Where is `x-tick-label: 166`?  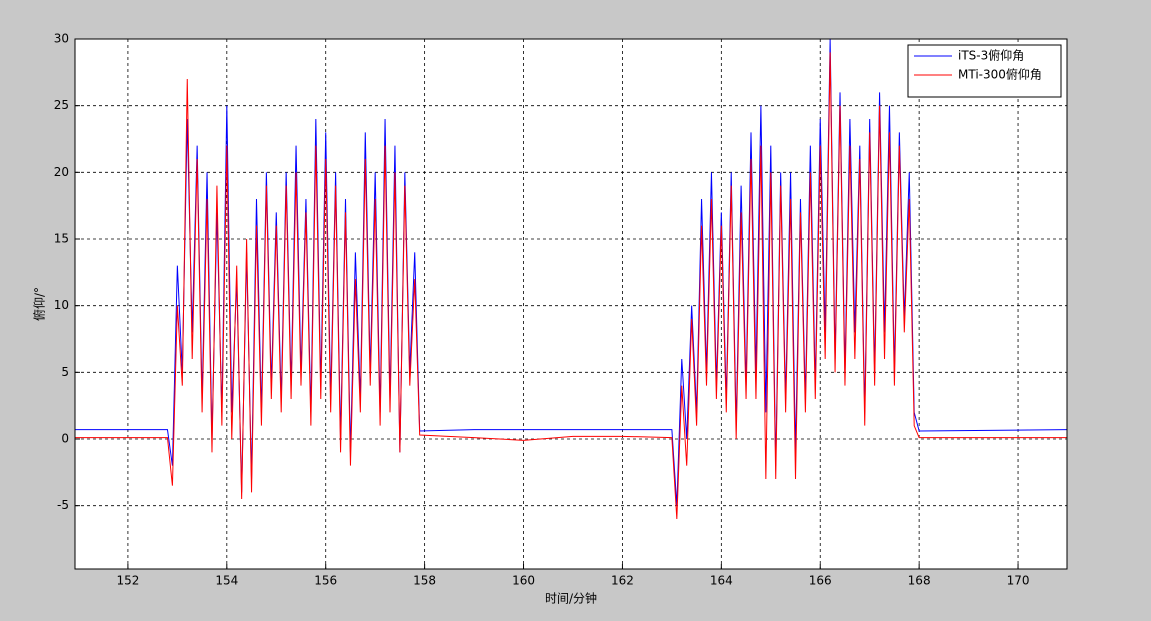
x-tick-label: 166 is located at coordinates (820, 581).